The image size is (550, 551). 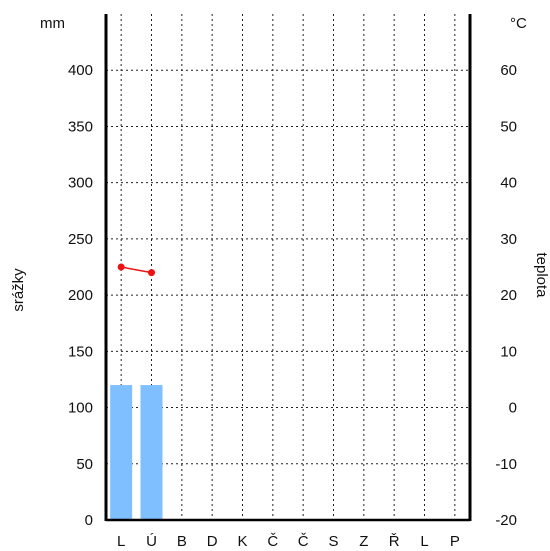 What do you see at coordinates (506, 520) in the screenshot?
I see `right-tick-label: -20` at bounding box center [506, 520].